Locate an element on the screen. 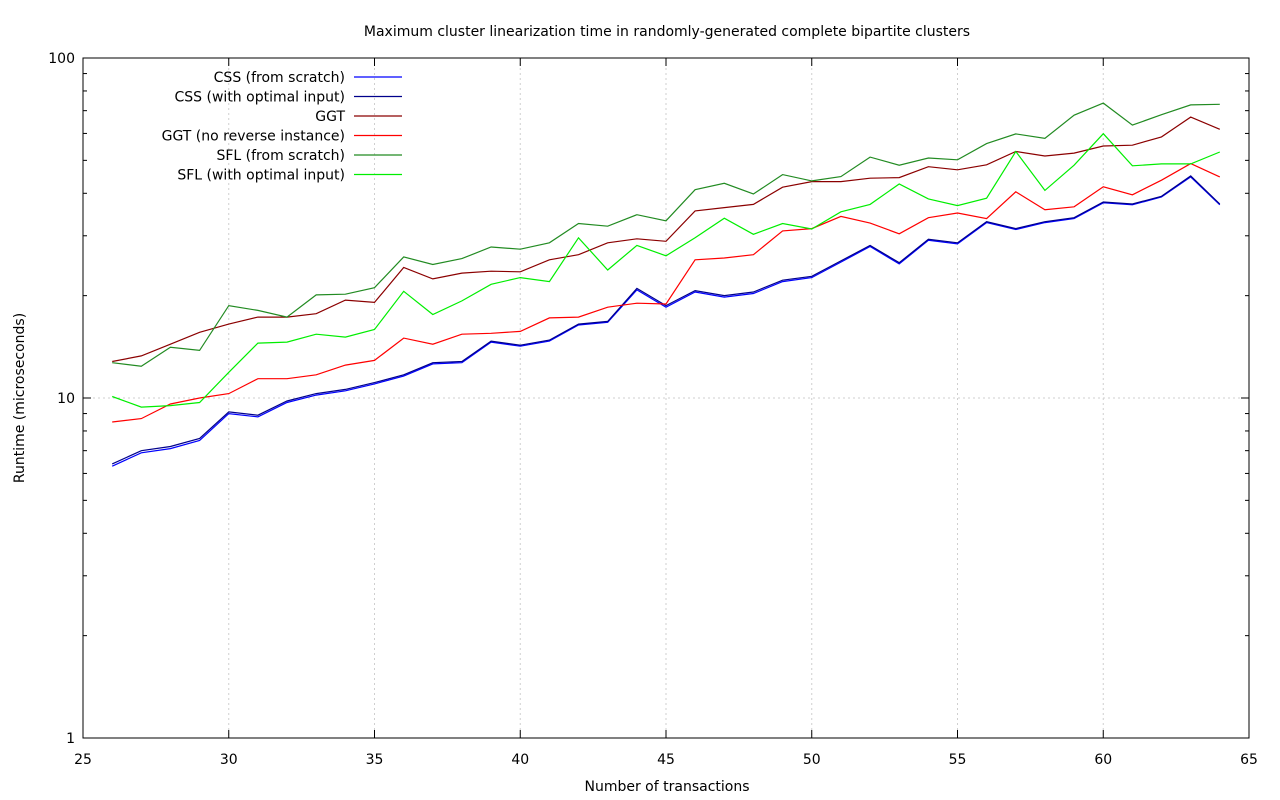  legend-label: SFL (with optimal input) is located at coordinates (261, 176).